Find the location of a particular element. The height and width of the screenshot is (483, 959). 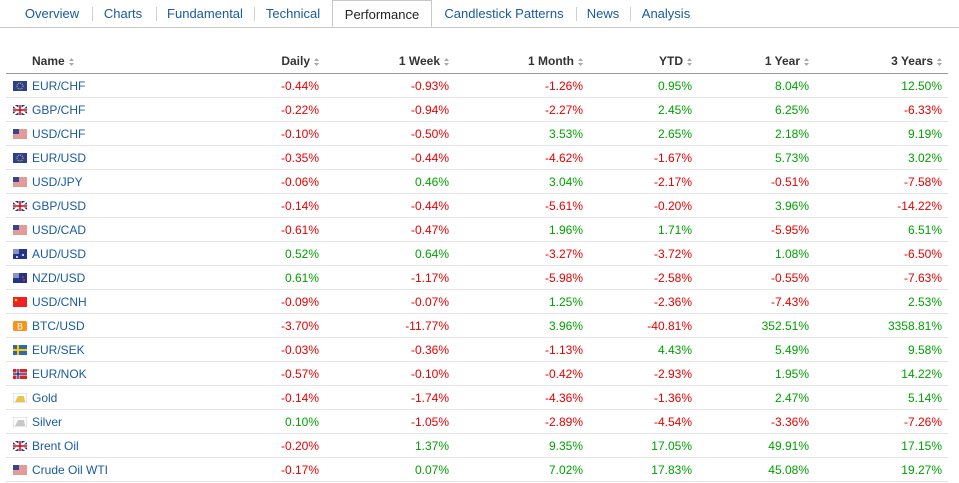

performance-cell: -0.35% is located at coordinates (262, 157).